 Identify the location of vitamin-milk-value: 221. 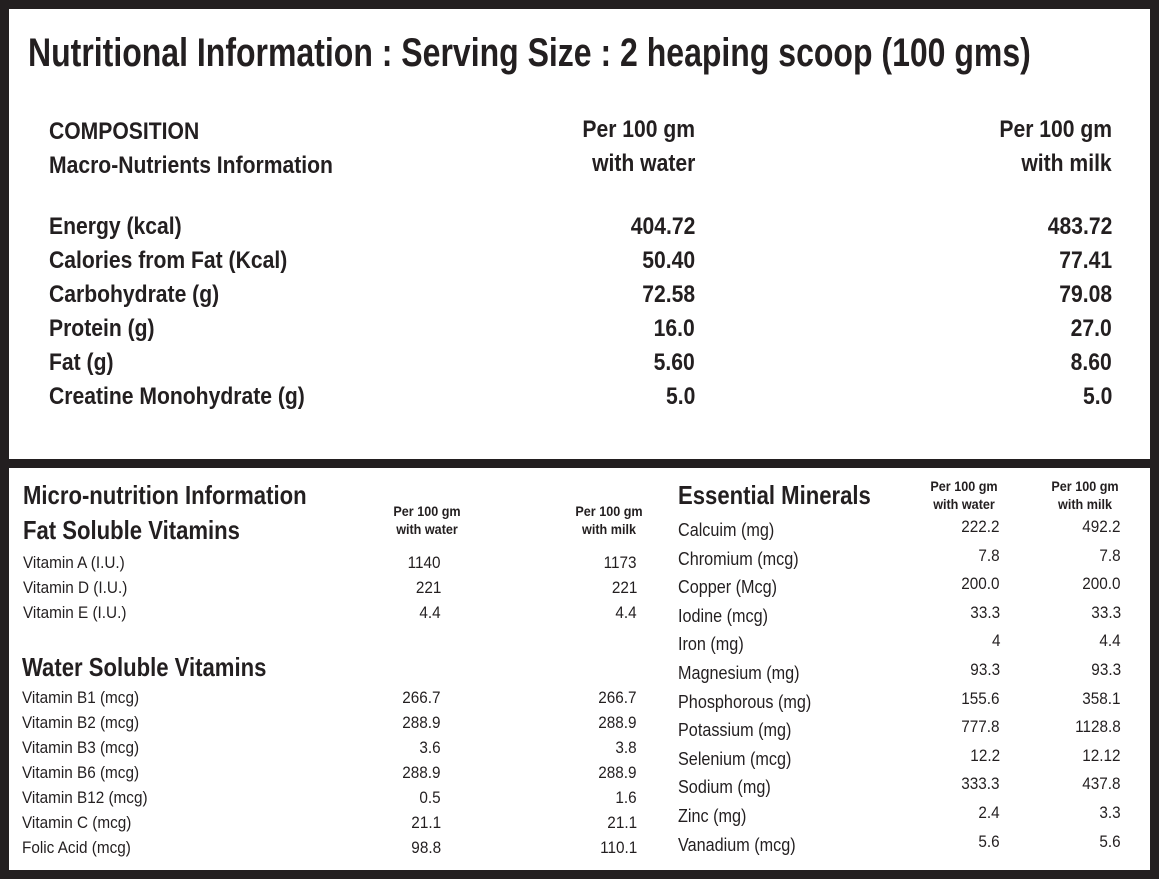
(624, 587).